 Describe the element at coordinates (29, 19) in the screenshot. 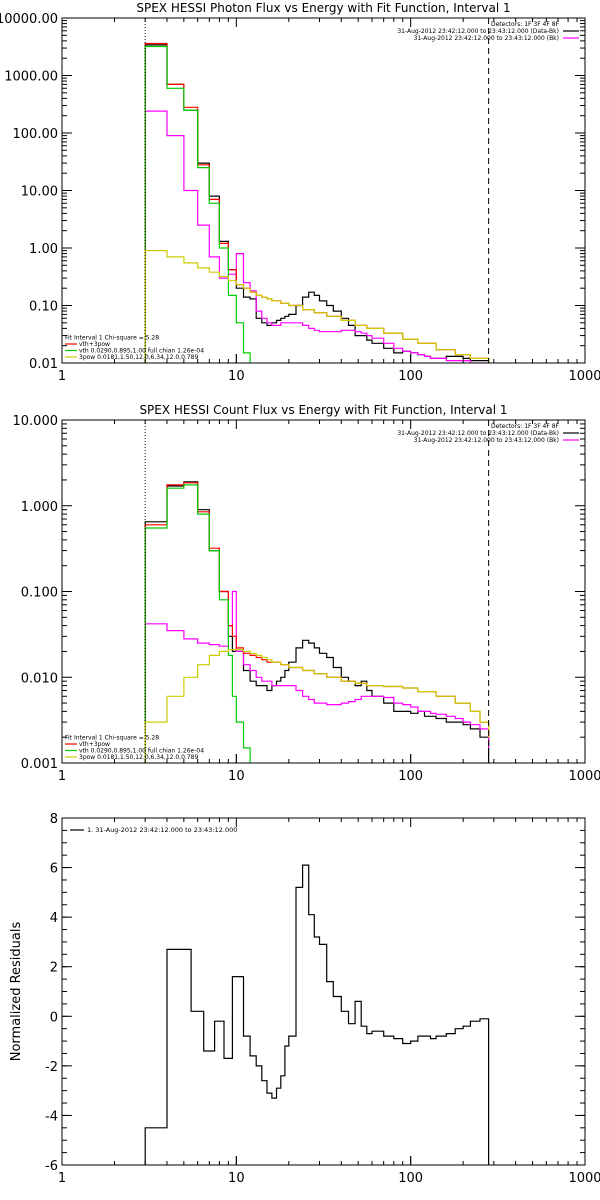

I see `y-tick-label: 10000.00` at that location.